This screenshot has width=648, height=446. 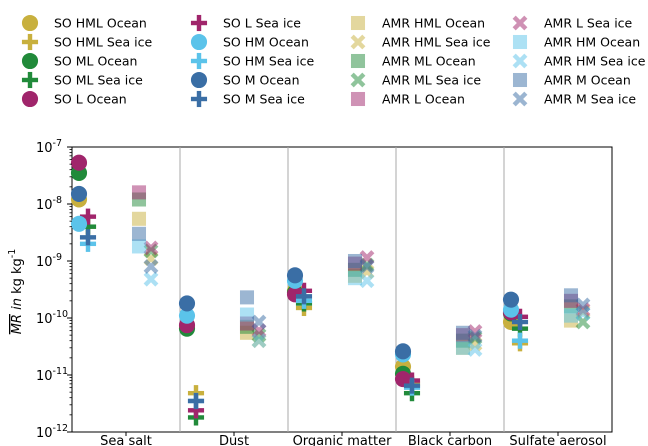 What do you see at coordinates (587, 80) in the screenshot?
I see `legend-label-amr-m-ocean: AMR M Ocean` at bounding box center [587, 80].